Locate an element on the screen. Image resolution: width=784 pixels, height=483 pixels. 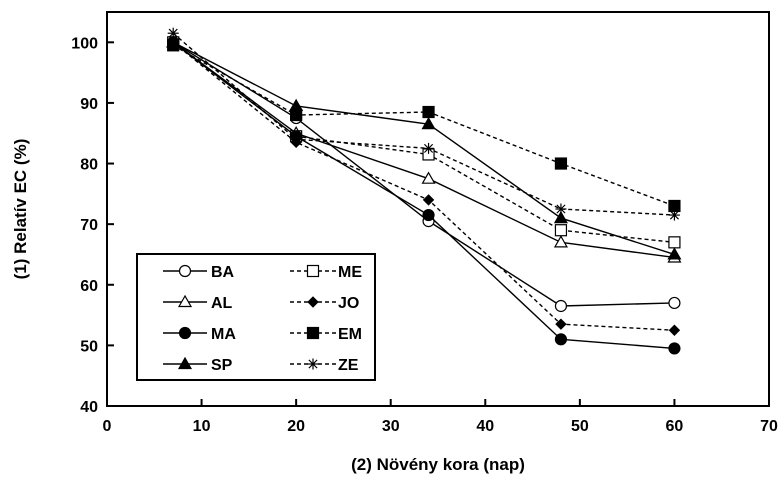
legend-label: AL is located at coordinates (222, 303).